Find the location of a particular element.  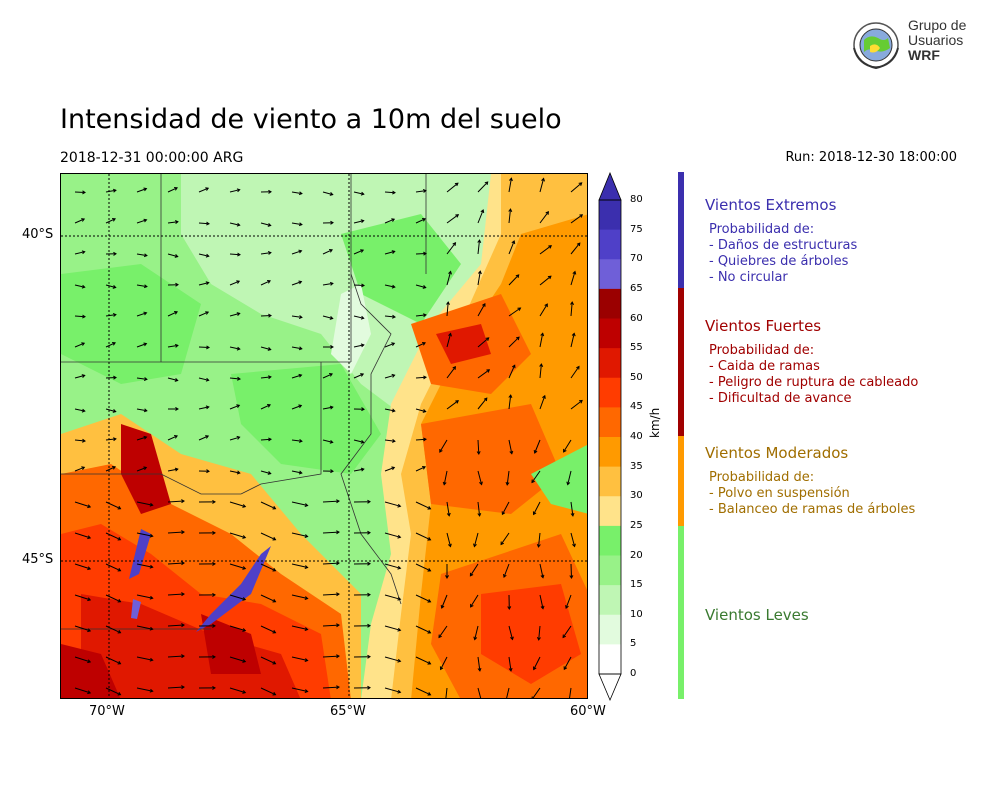

logo-line-1: Grupo de is located at coordinates (937, 25).